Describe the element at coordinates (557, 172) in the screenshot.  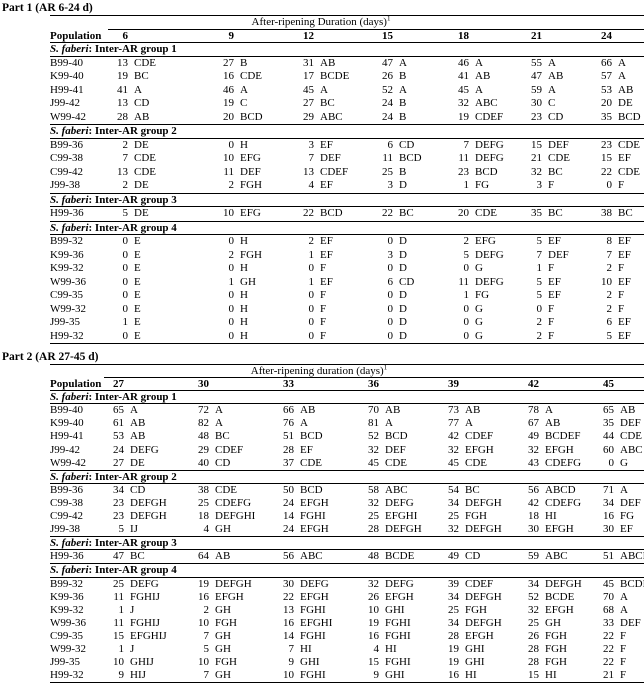
I see `value-cell: 32 BC` at that location.